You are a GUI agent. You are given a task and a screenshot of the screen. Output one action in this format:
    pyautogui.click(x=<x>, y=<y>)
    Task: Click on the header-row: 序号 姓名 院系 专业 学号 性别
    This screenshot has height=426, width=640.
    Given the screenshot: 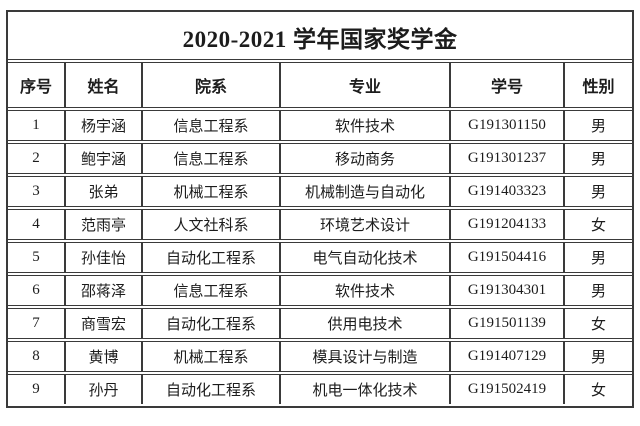 What is the action you would take?
    pyautogui.click(x=320, y=85)
    